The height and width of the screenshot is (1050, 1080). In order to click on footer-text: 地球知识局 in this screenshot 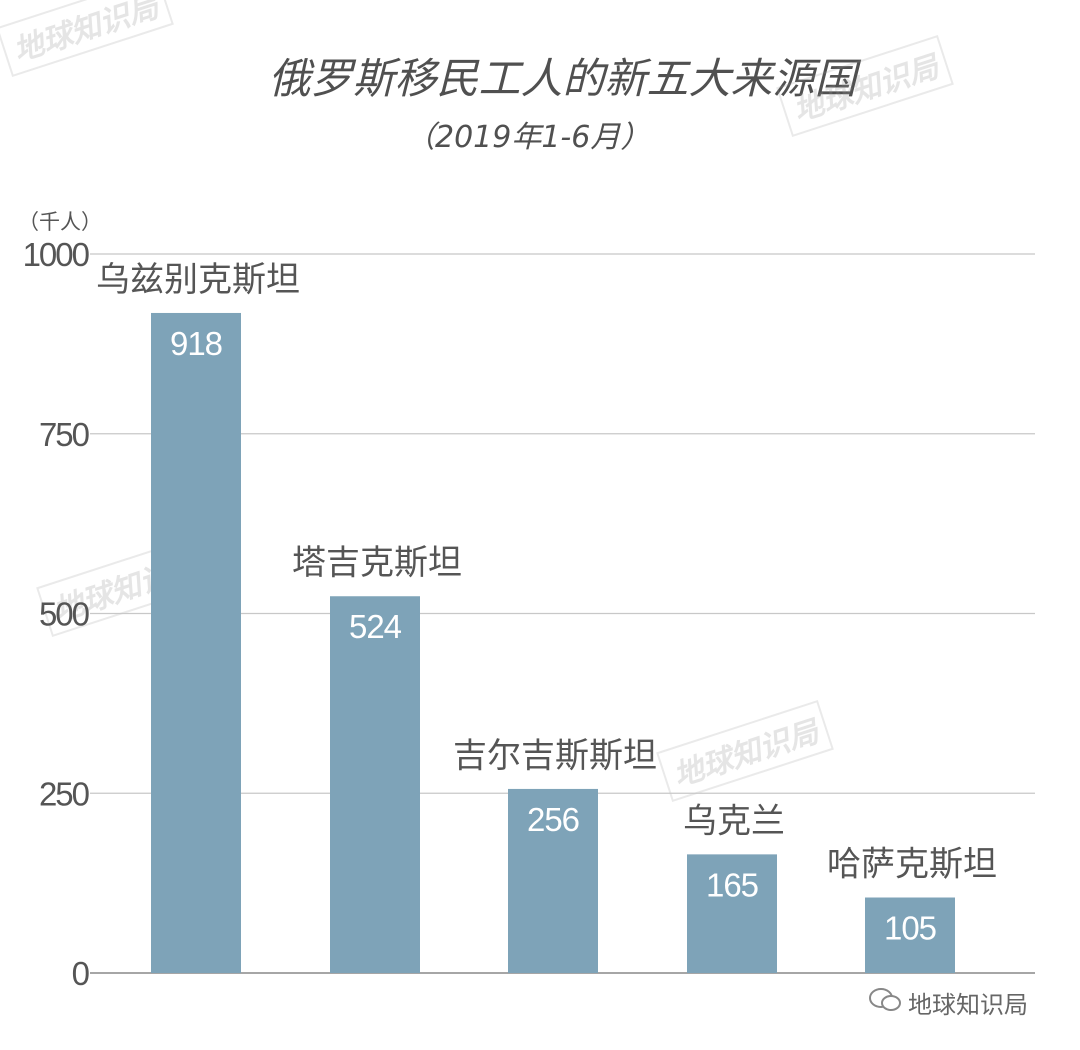, I will do `click(968, 1005)`.